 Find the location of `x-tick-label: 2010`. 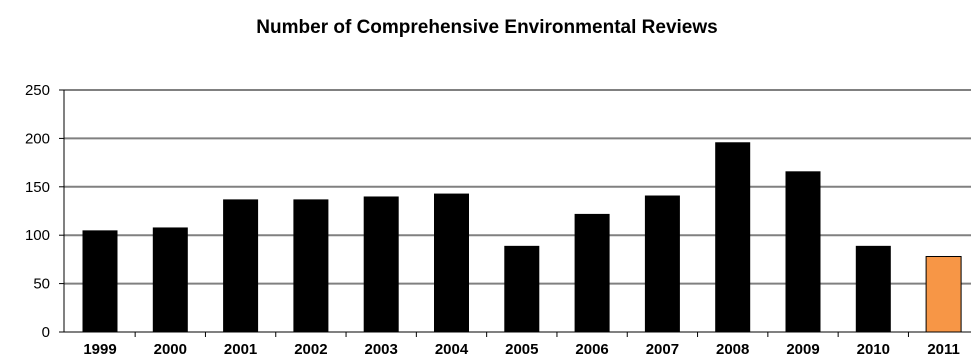

x-tick-label: 2010 is located at coordinates (873, 349).